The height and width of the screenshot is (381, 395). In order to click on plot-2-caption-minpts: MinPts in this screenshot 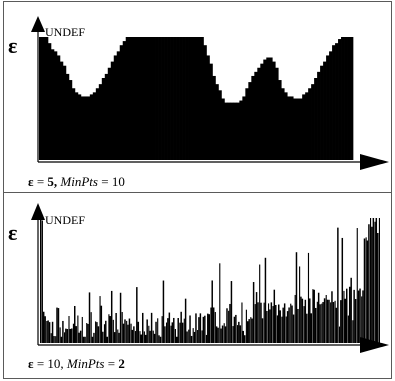, I will do `click(85, 363)`.